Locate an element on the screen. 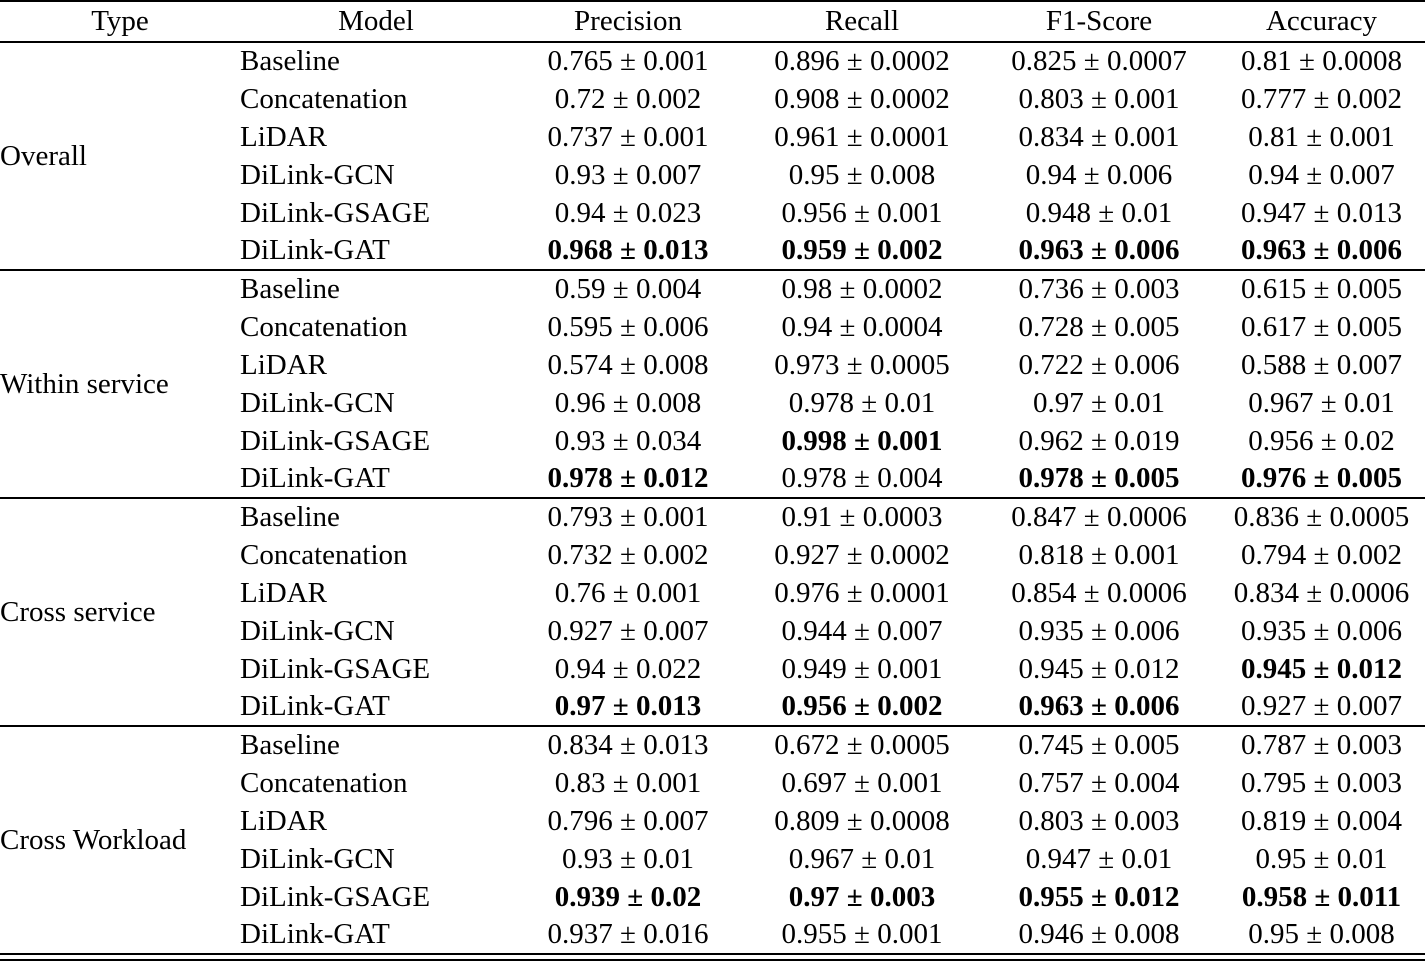 The height and width of the screenshot is (963, 1425). metric-cell: 0.939 ± 0.02 is located at coordinates (628, 896).